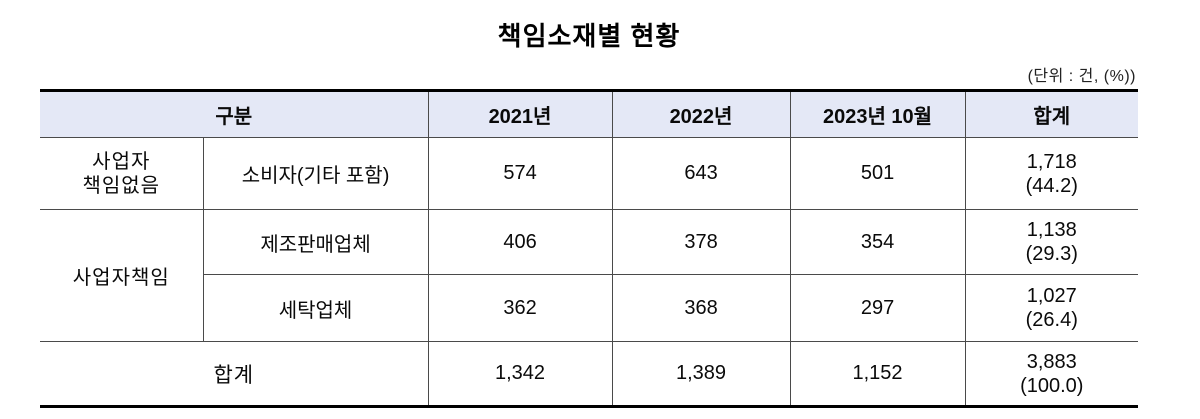 The image size is (1200, 419). What do you see at coordinates (1051, 308) in the screenshot?
I see `cell-total: 1,027 (26.4)` at bounding box center [1051, 308].